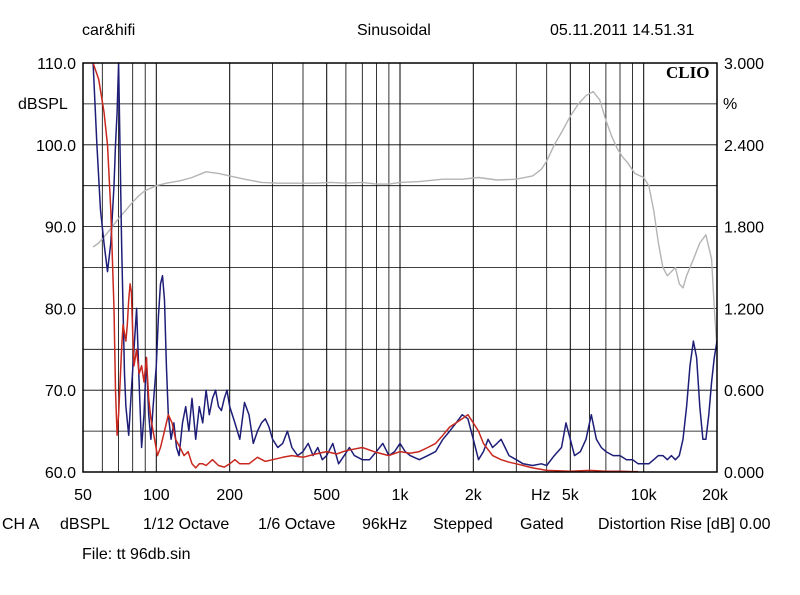 The image size is (800, 595). Describe the element at coordinates (644, 495) in the screenshot. I see `x-tick-label: 10k` at that location.